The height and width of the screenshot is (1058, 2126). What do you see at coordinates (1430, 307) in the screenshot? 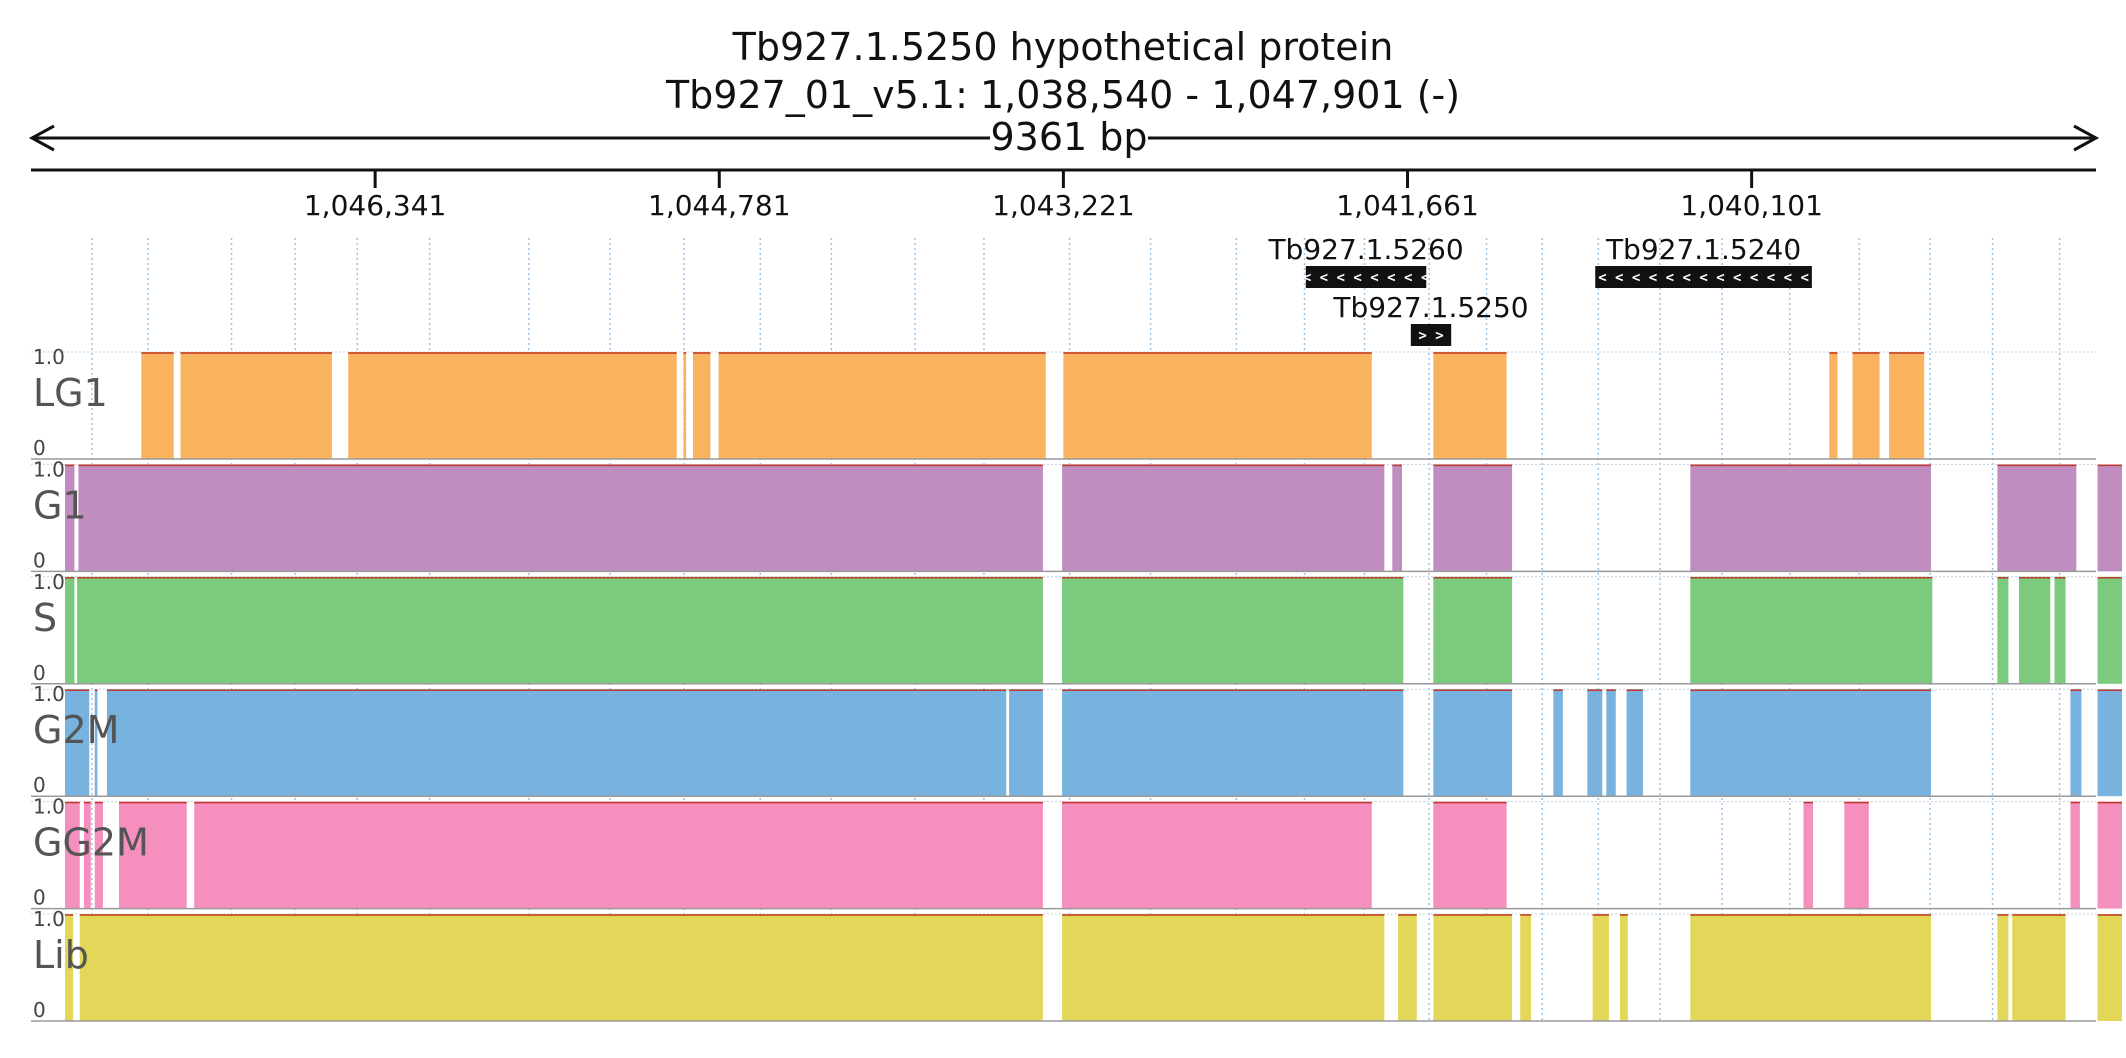
I see `gene-label-2: Tb927.1.5250` at bounding box center [1430, 307].